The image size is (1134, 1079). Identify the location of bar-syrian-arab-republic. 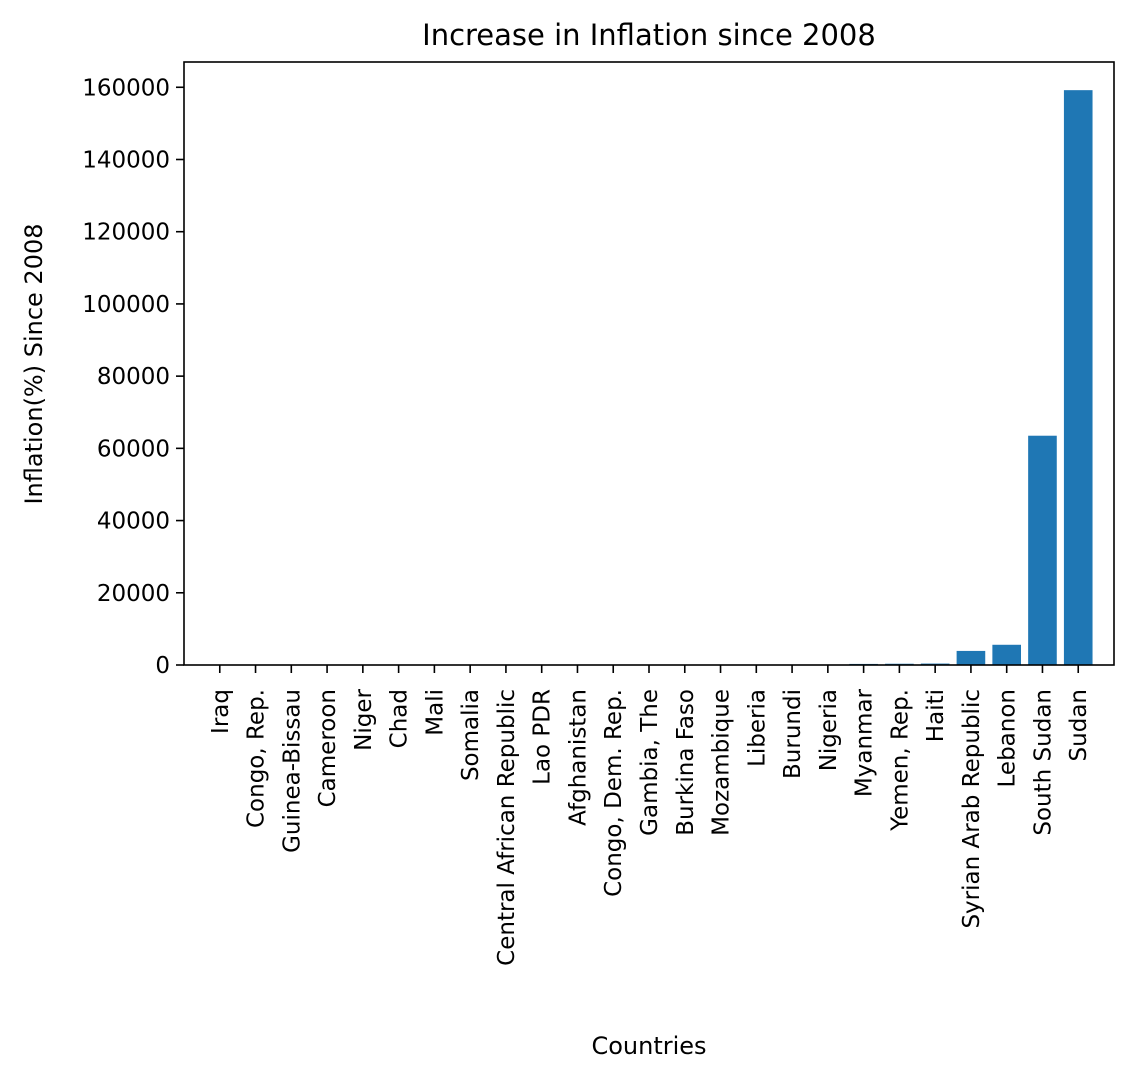
(971, 657).